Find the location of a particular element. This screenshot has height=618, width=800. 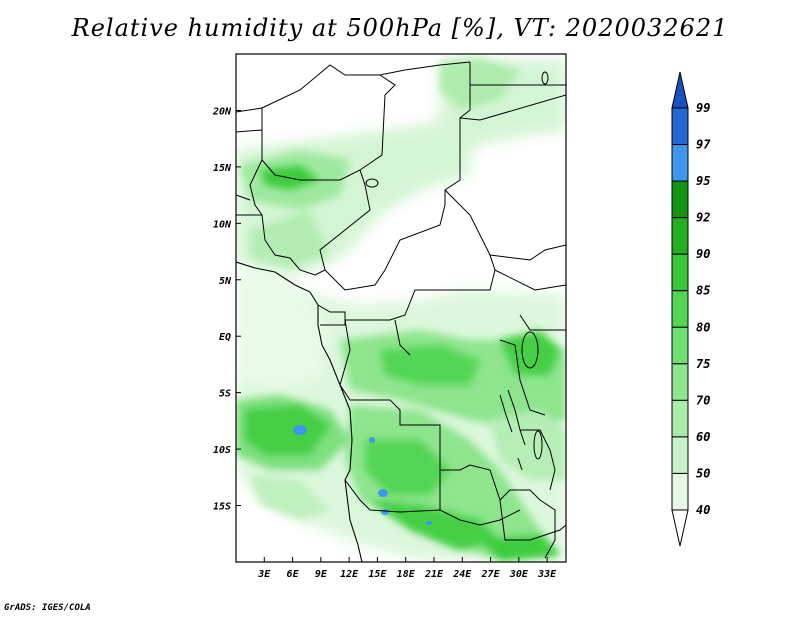

lat-tick-label: EQ is located at coordinates (225, 337).